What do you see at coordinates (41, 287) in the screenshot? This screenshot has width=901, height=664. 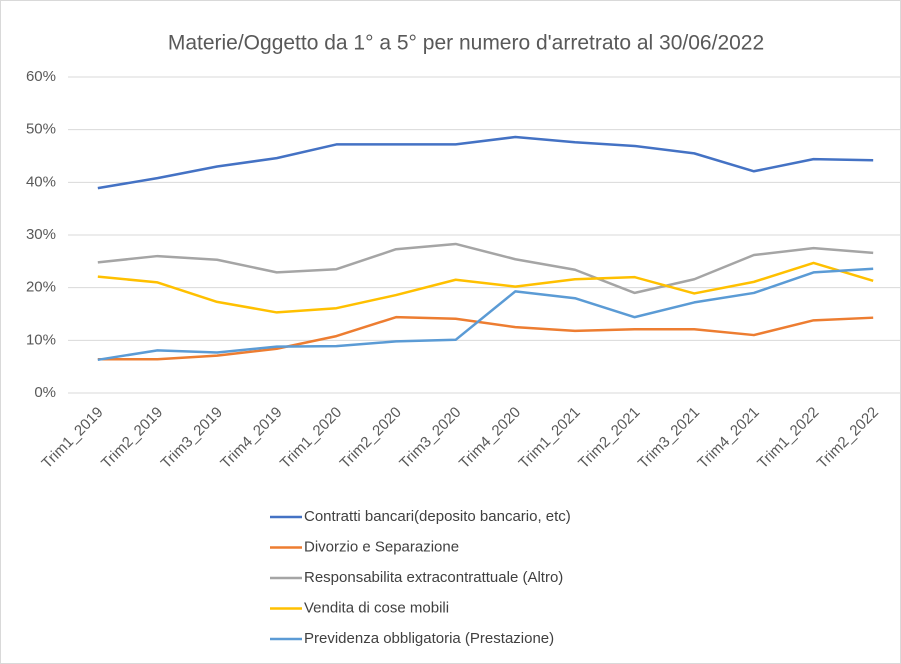 I see `y-tick-label: 20%` at bounding box center [41, 287].